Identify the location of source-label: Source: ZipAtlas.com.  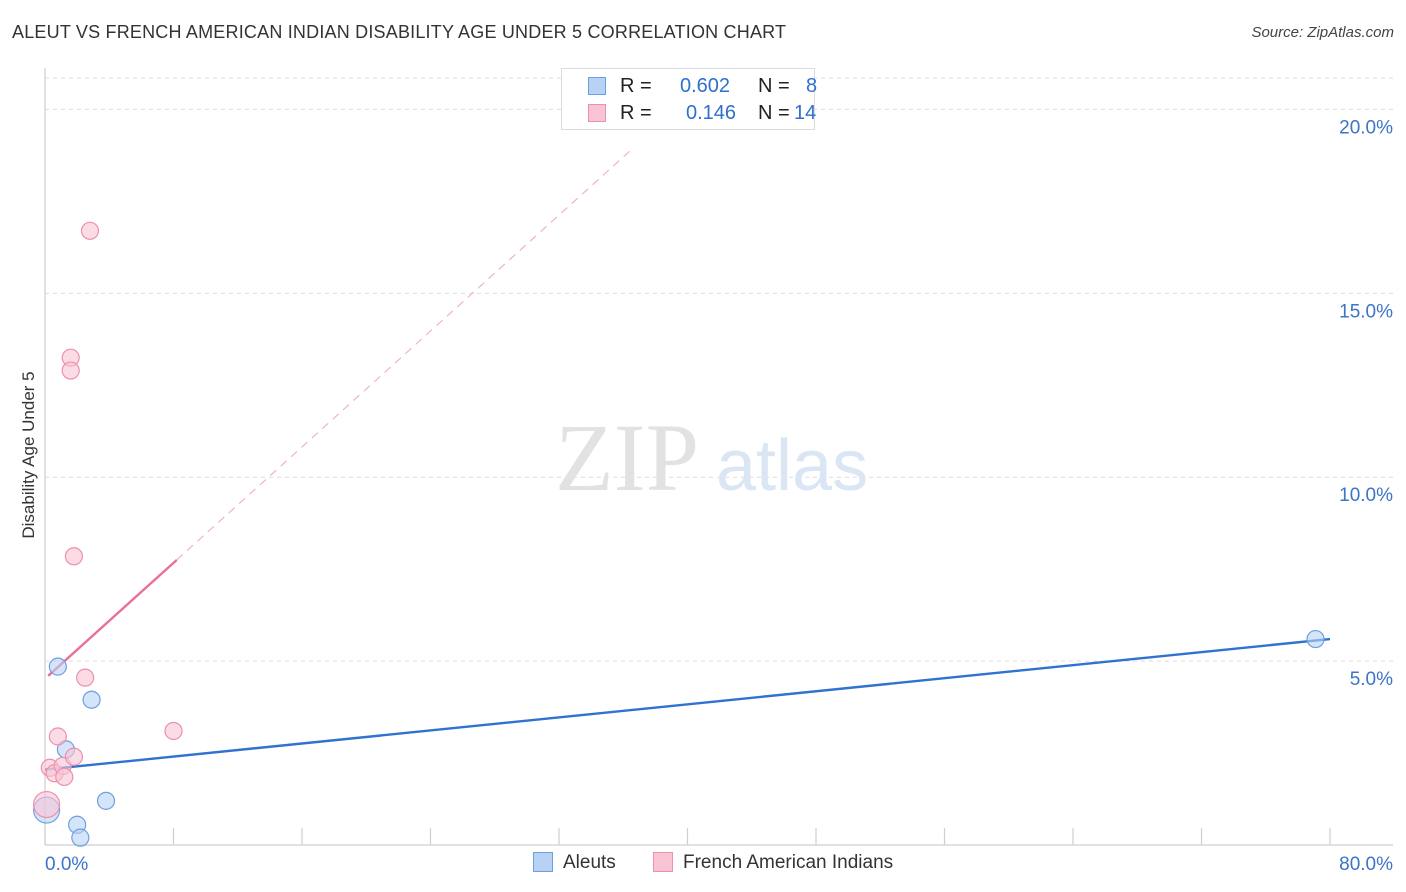
(1322, 32).